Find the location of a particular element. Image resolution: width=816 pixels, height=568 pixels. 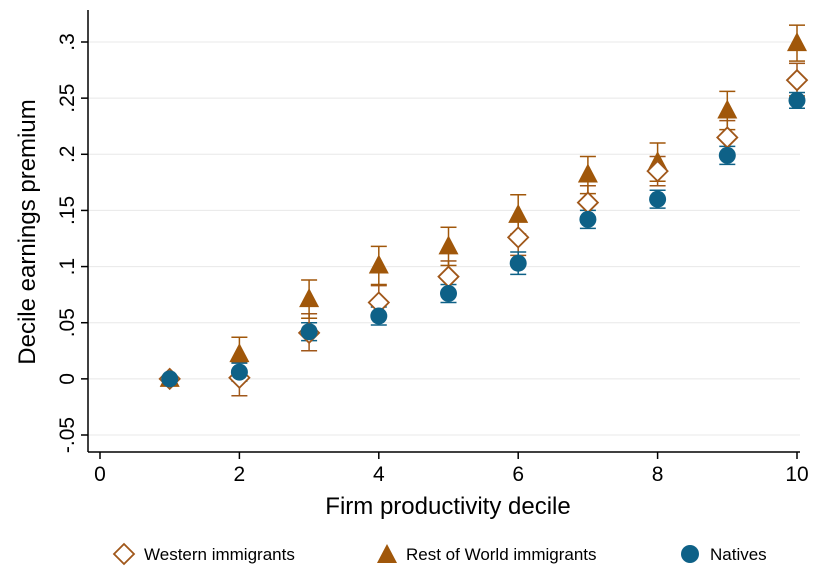

x-tick-label: 6 is located at coordinates (518, 474).